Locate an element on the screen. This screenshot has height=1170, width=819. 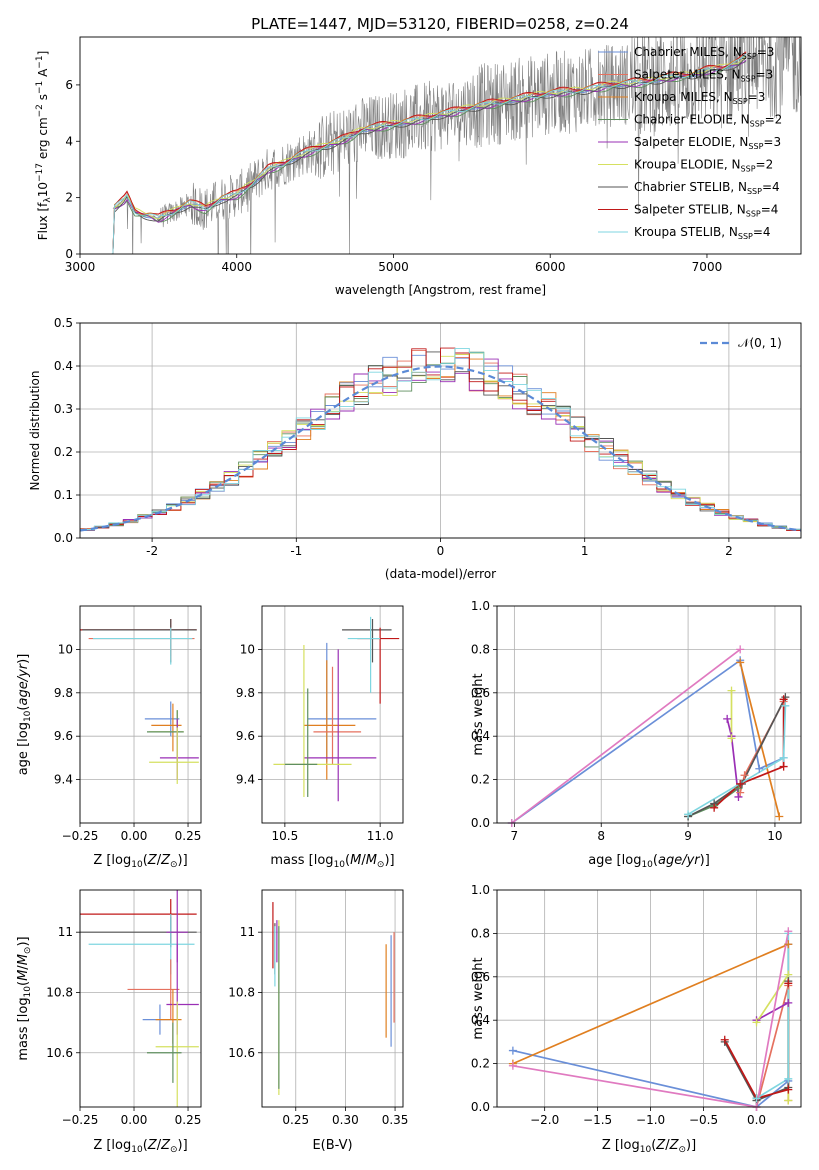
z-weight-xtick-label: 0.0 is located at coordinates (756, 1120).